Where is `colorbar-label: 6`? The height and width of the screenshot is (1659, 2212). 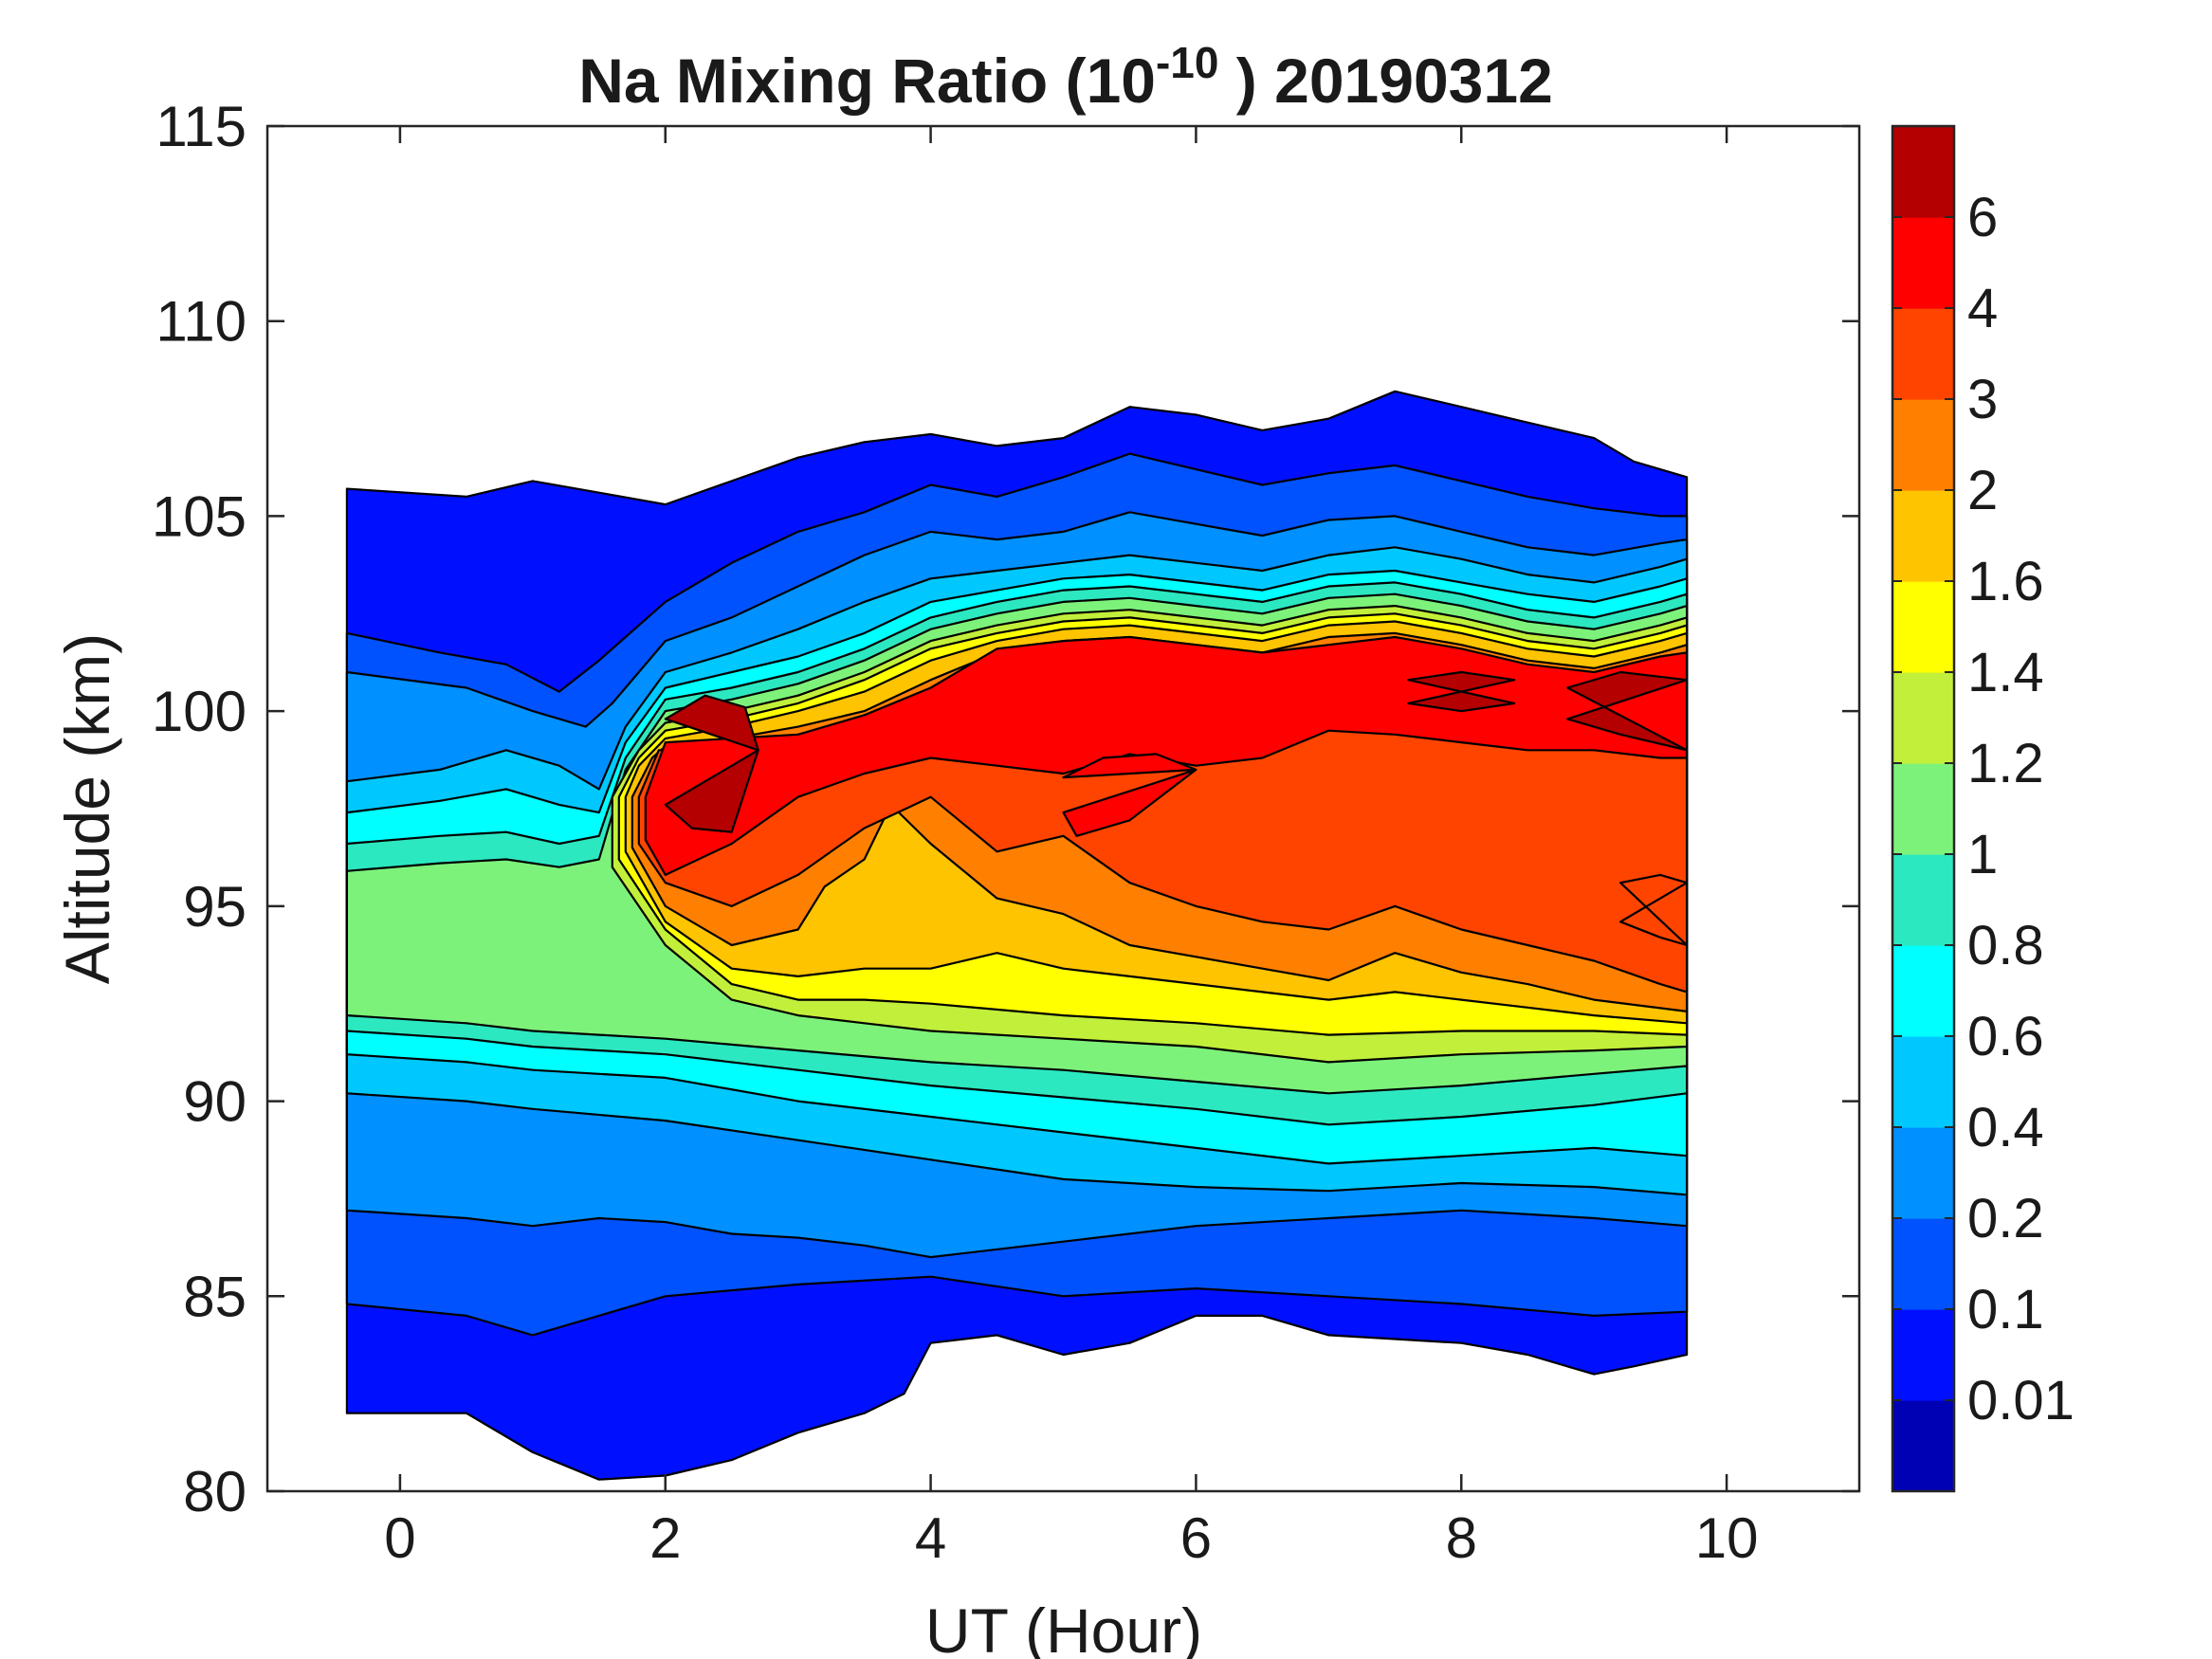
colorbar-label: 6 is located at coordinates (1982, 217).